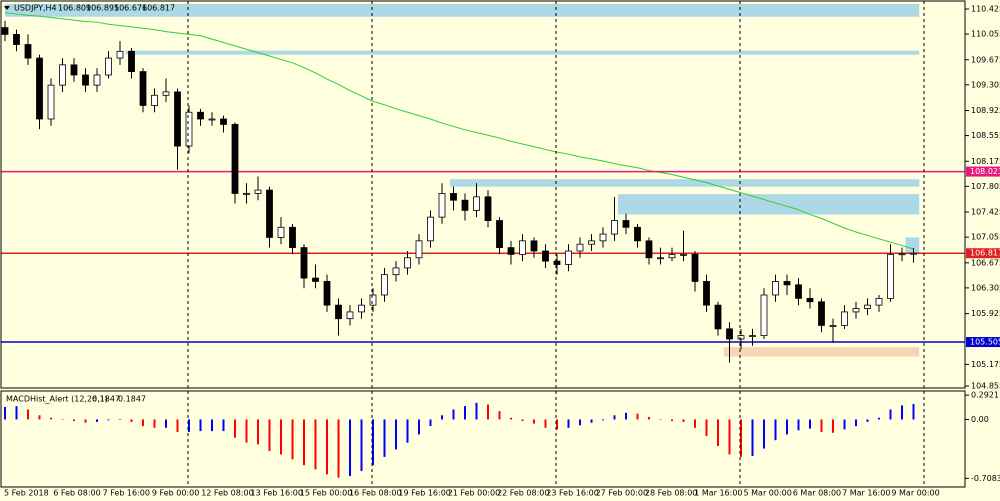  I want to click on y-tick-label: 107.055, so click(985, 237).